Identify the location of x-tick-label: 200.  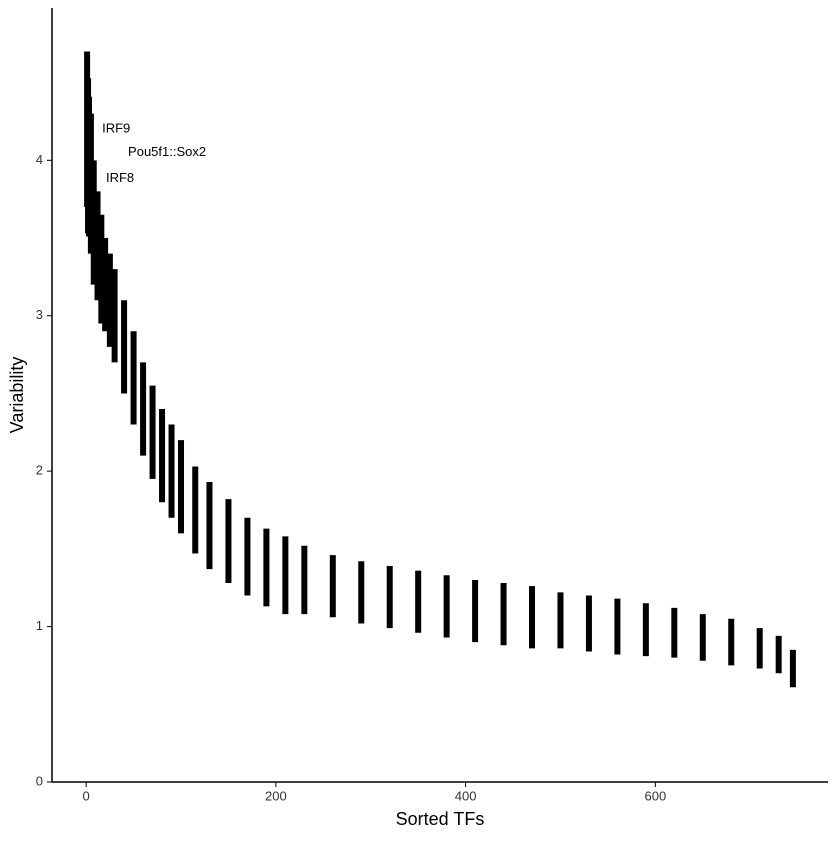
(276, 795).